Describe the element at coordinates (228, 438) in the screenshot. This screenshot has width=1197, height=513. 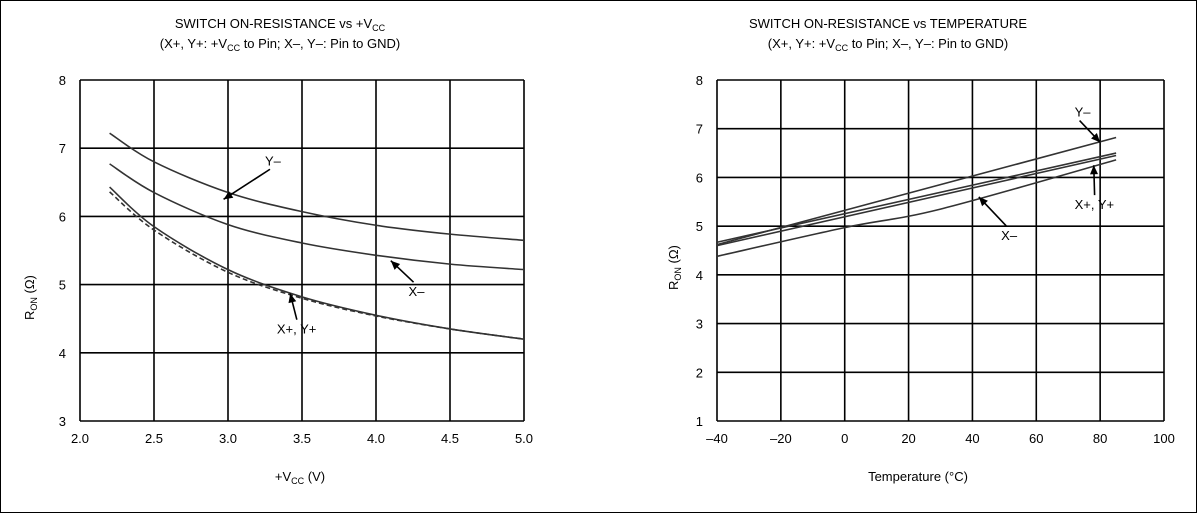
I see `x-tick-label: 3.0` at that location.